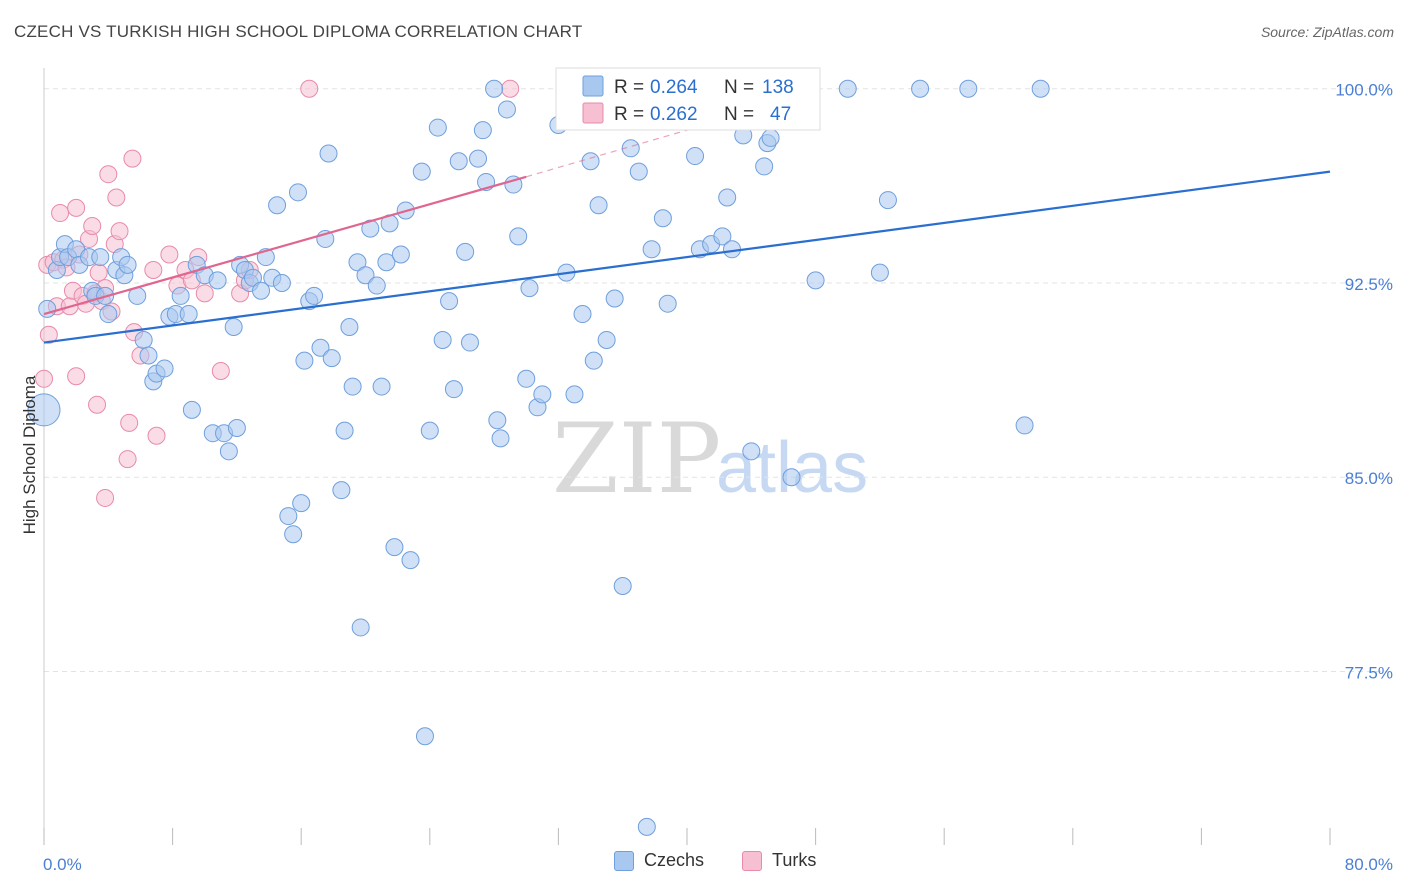  What do you see at coordinates (629, 114) in the screenshot?
I see `turk-r-label: R =` at bounding box center [629, 114].